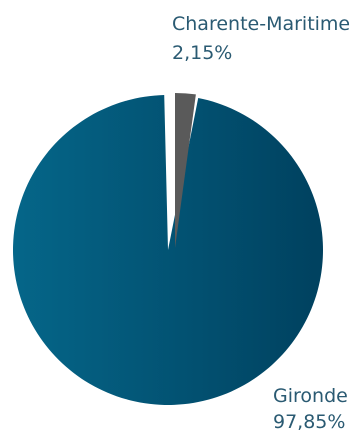  I want to click on pie-slice-charente-maritime, so click(185, 170).